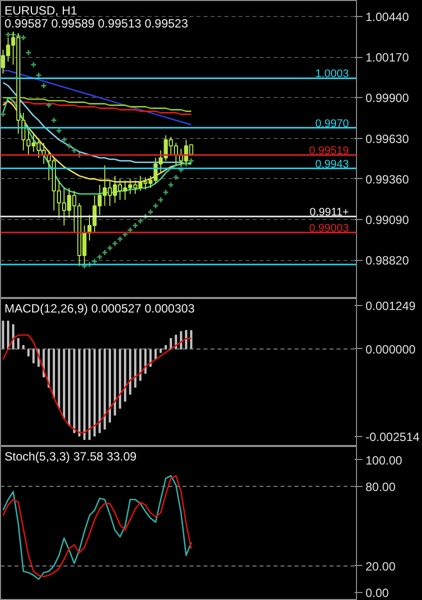  Describe the element at coordinates (96, 23) in the screenshot. I see `text: 0.99587 0.99589 0.99513 0.99523` at that location.